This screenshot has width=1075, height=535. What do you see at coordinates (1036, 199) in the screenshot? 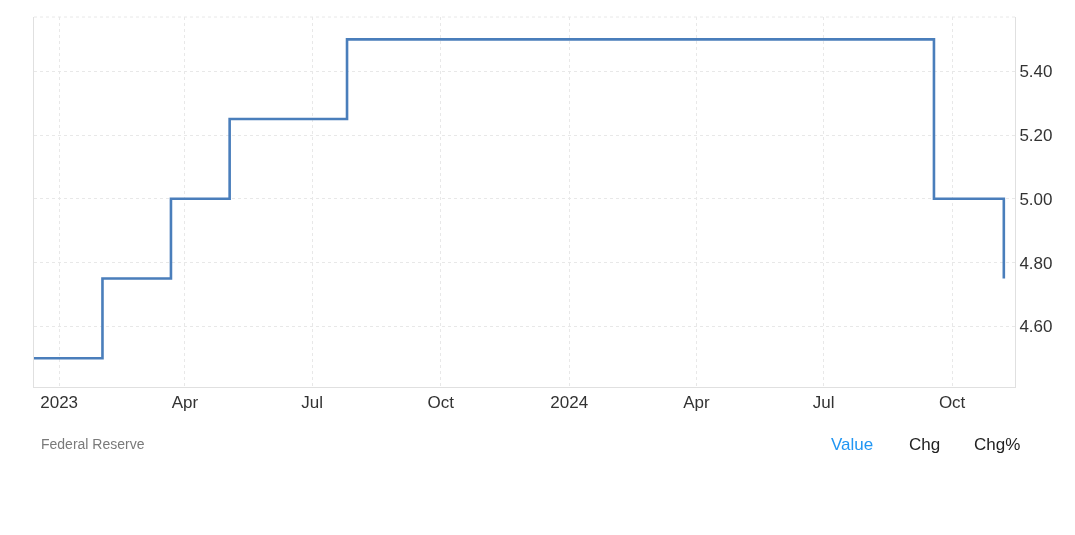
I see `y-tick-label: 5.00` at bounding box center [1036, 199].